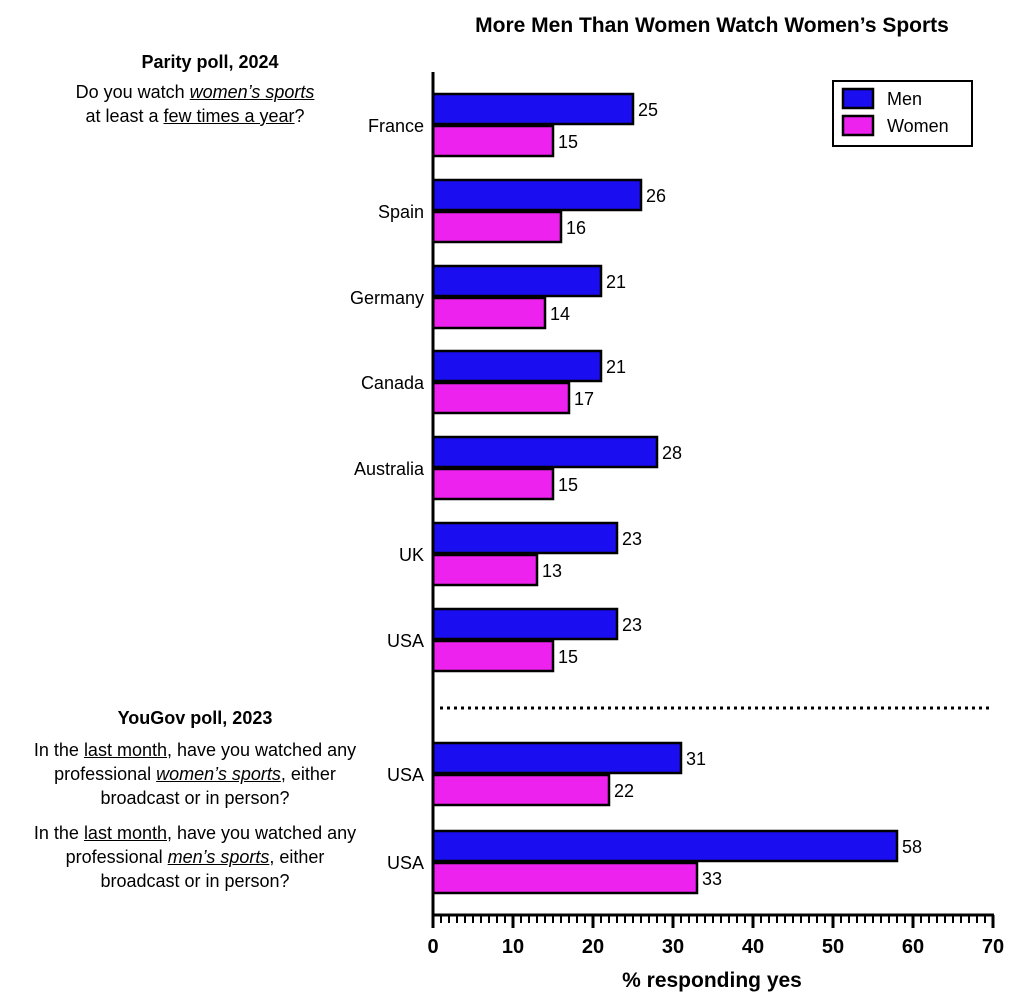 This screenshot has width=1020, height=1006. What do you see at coordinates (432, 947) in the screenshot?
I see `x-tick-label: 0` at bounding box center [432, 947].